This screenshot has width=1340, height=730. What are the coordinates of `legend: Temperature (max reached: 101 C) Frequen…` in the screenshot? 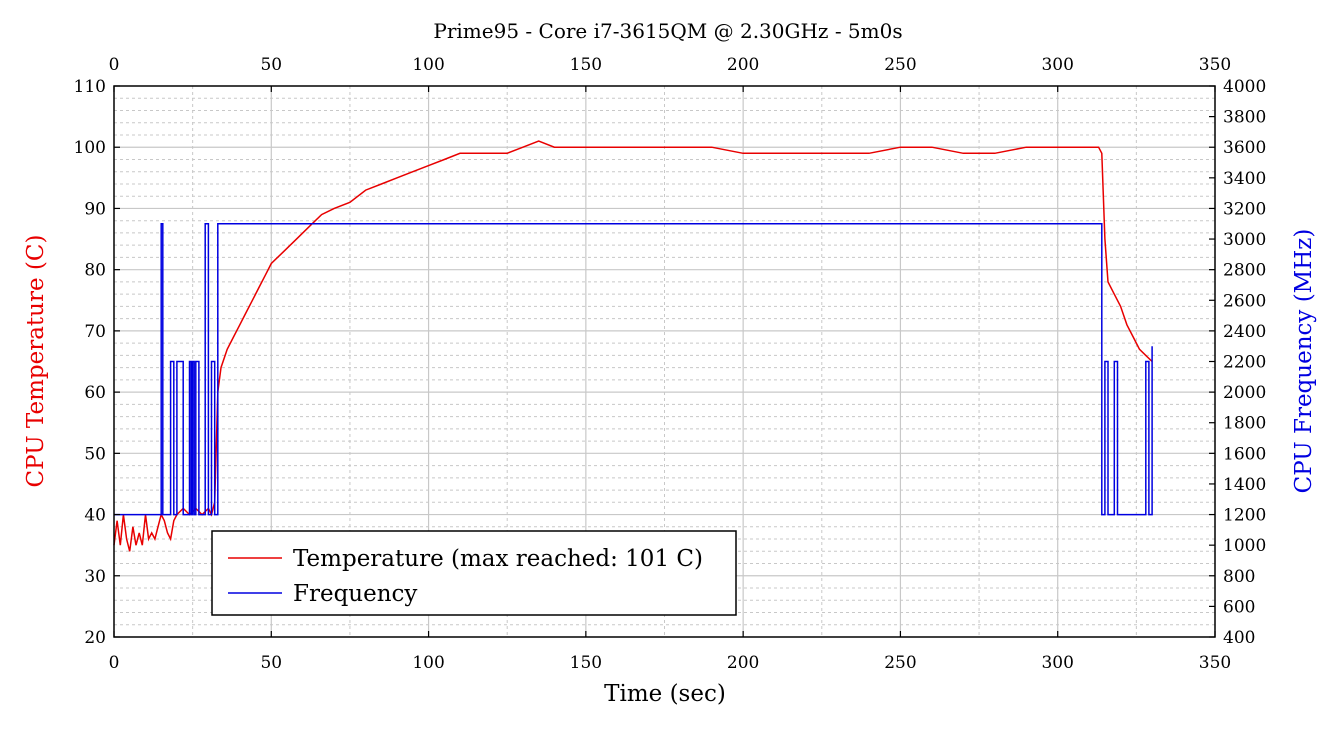 It's located at (474, 573).